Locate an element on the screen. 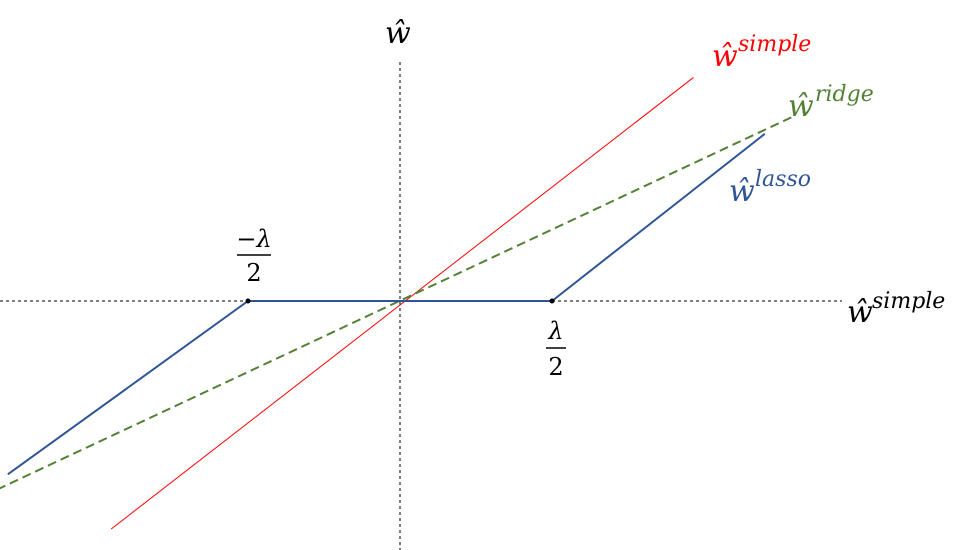 The width and height of the screenshot is (978, 550). neg-threshold-point is located at coordinates (248, 301).